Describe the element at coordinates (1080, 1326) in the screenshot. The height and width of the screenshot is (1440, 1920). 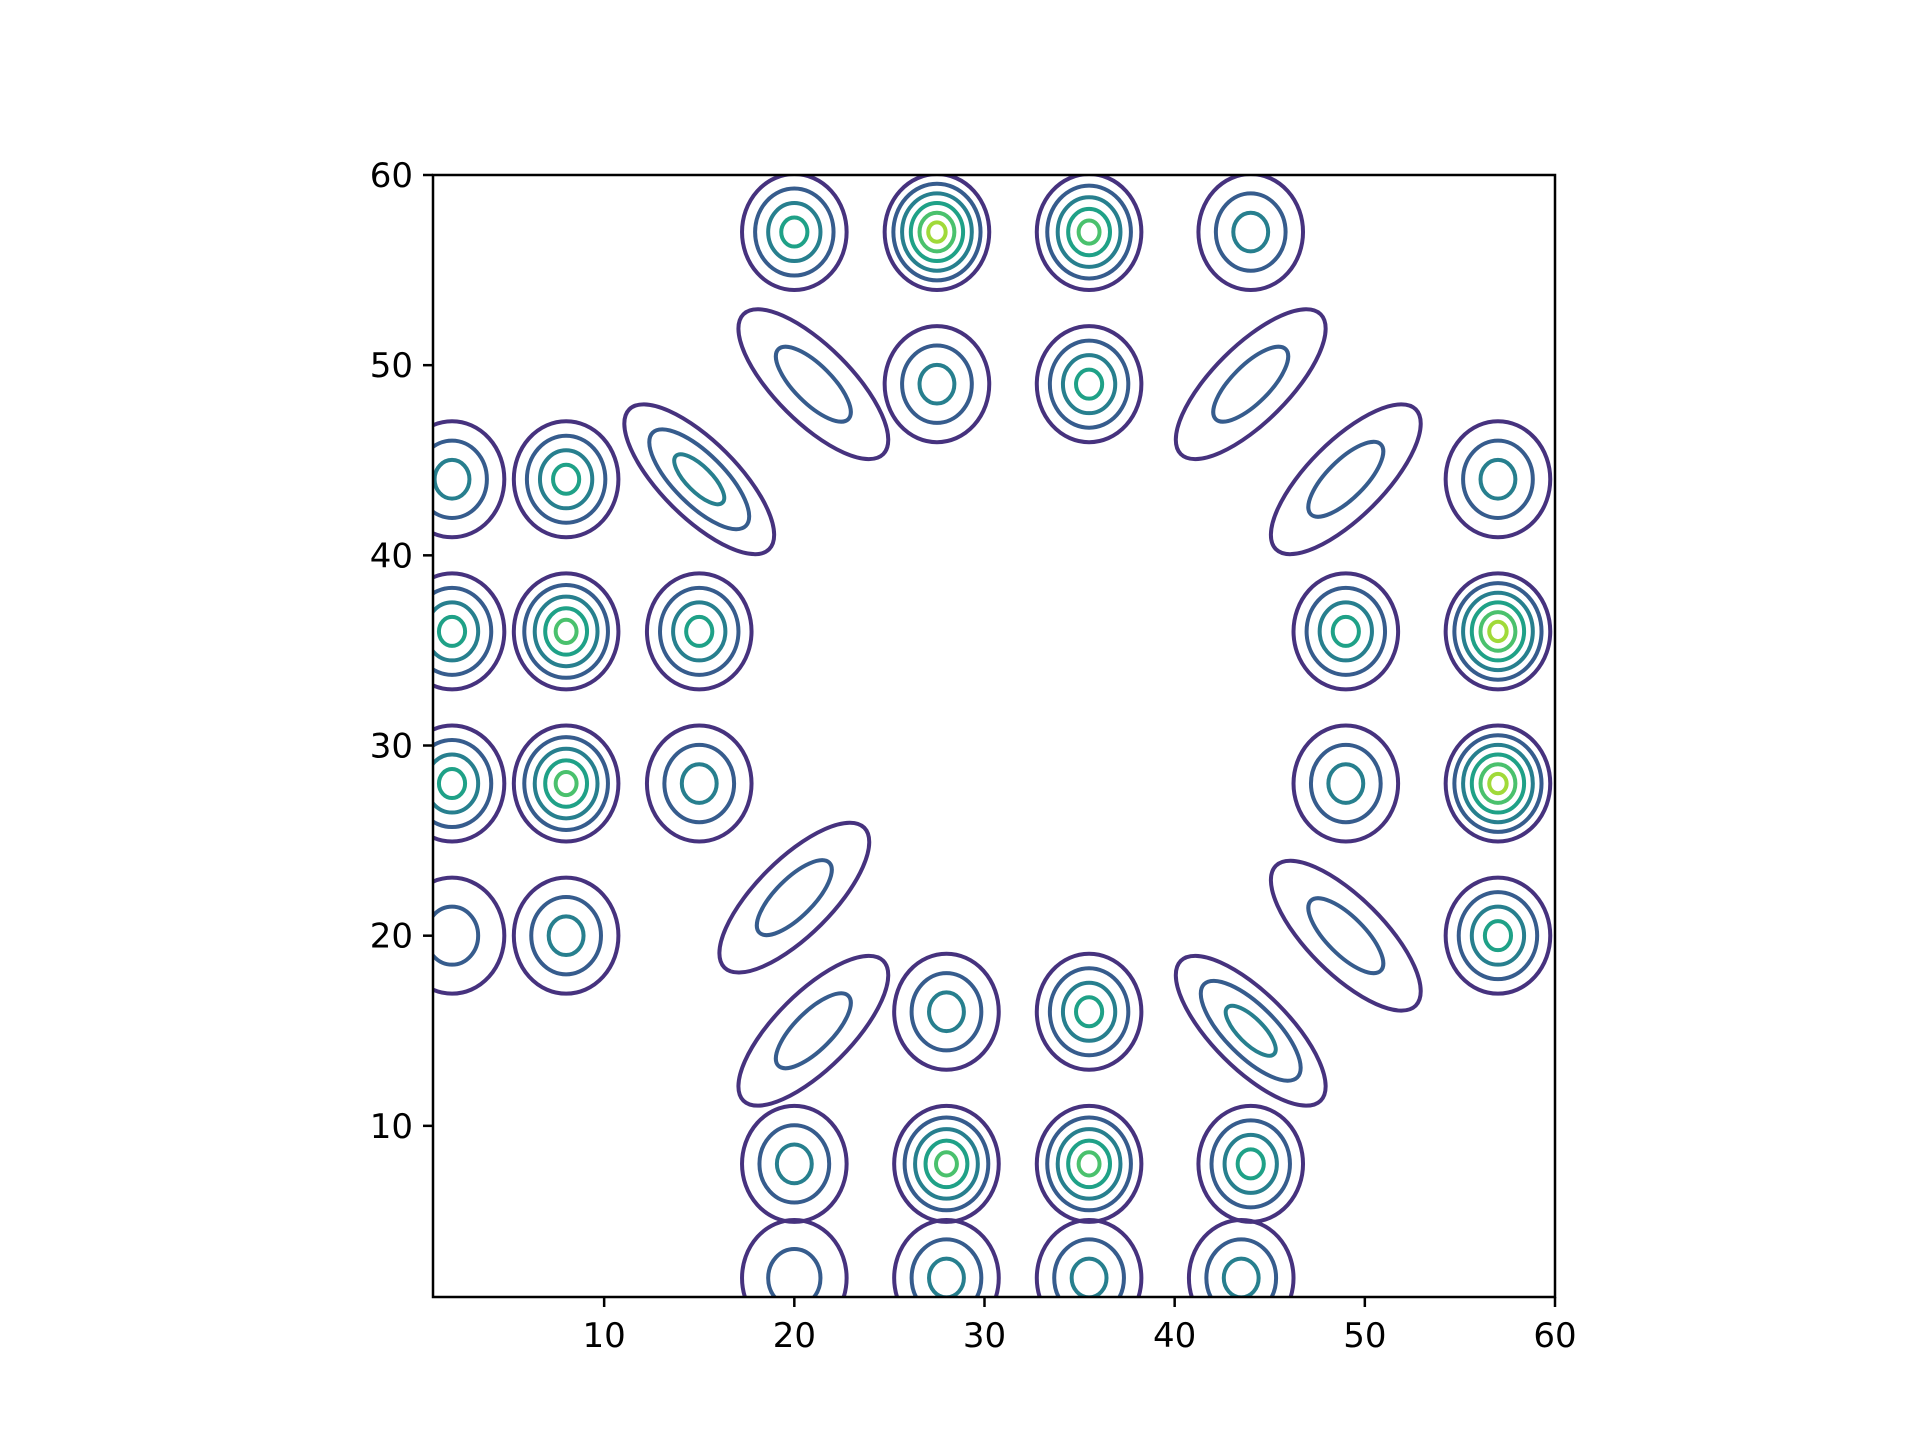
I see `x-axis: 10 20 30 40 50 60` at that location.